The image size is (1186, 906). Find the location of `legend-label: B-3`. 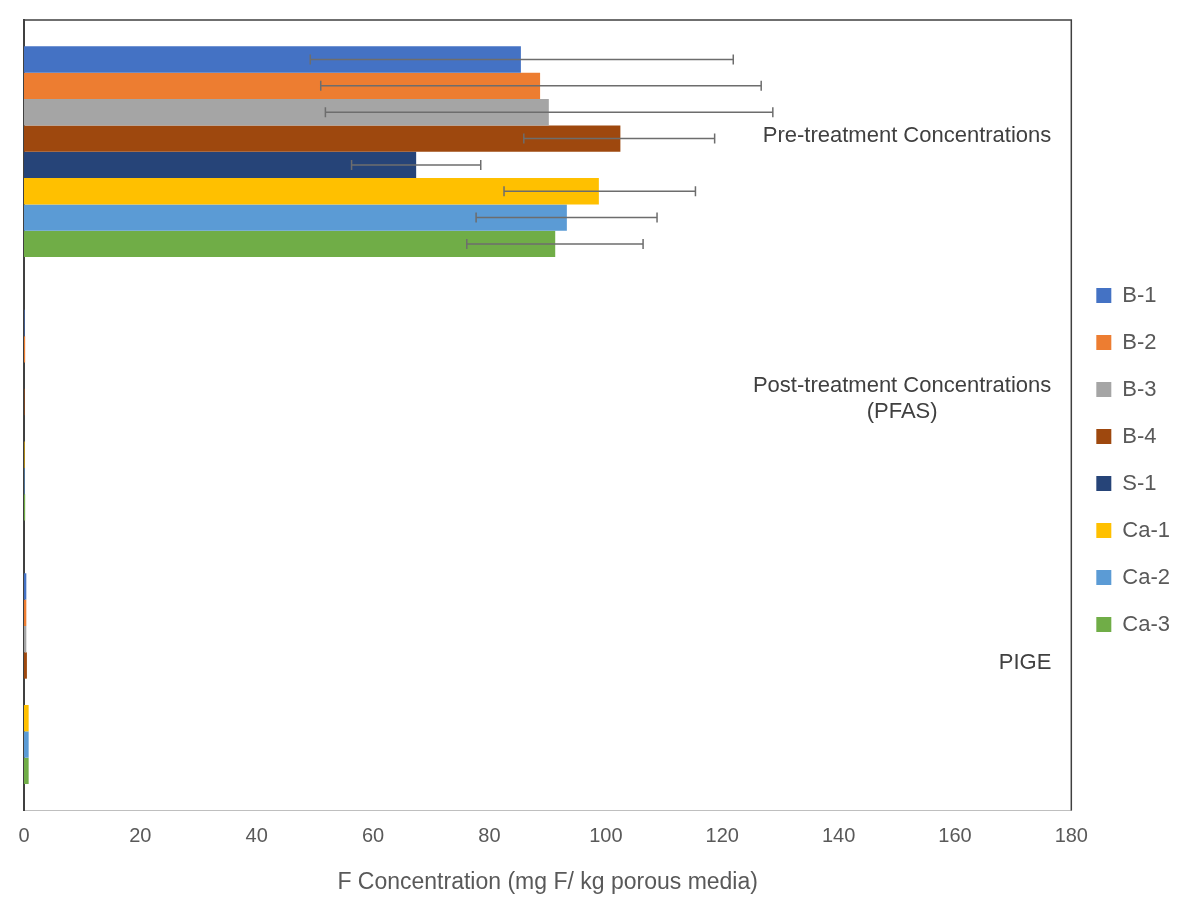

legend-label: B-3 is located at coordinates (1139, 388).